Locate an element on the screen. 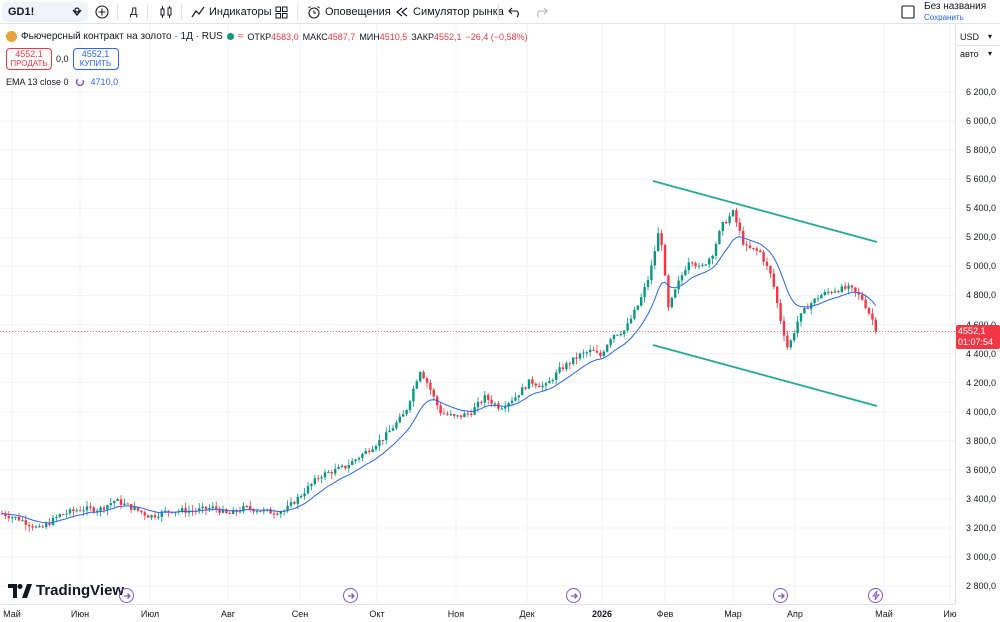  templates-grid-icon is located at coordinates (281, 12).